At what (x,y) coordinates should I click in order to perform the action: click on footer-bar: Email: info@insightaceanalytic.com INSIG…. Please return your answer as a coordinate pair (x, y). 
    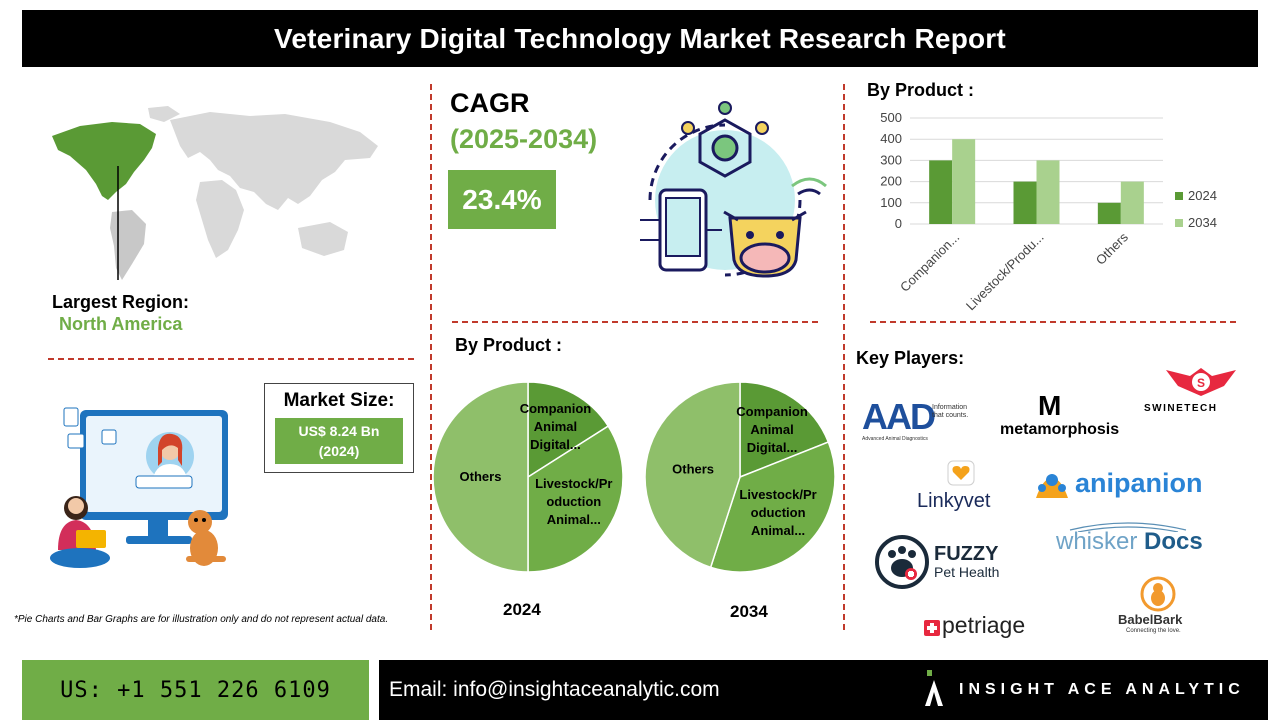
    Looking at the image, I should click on (823, 690).